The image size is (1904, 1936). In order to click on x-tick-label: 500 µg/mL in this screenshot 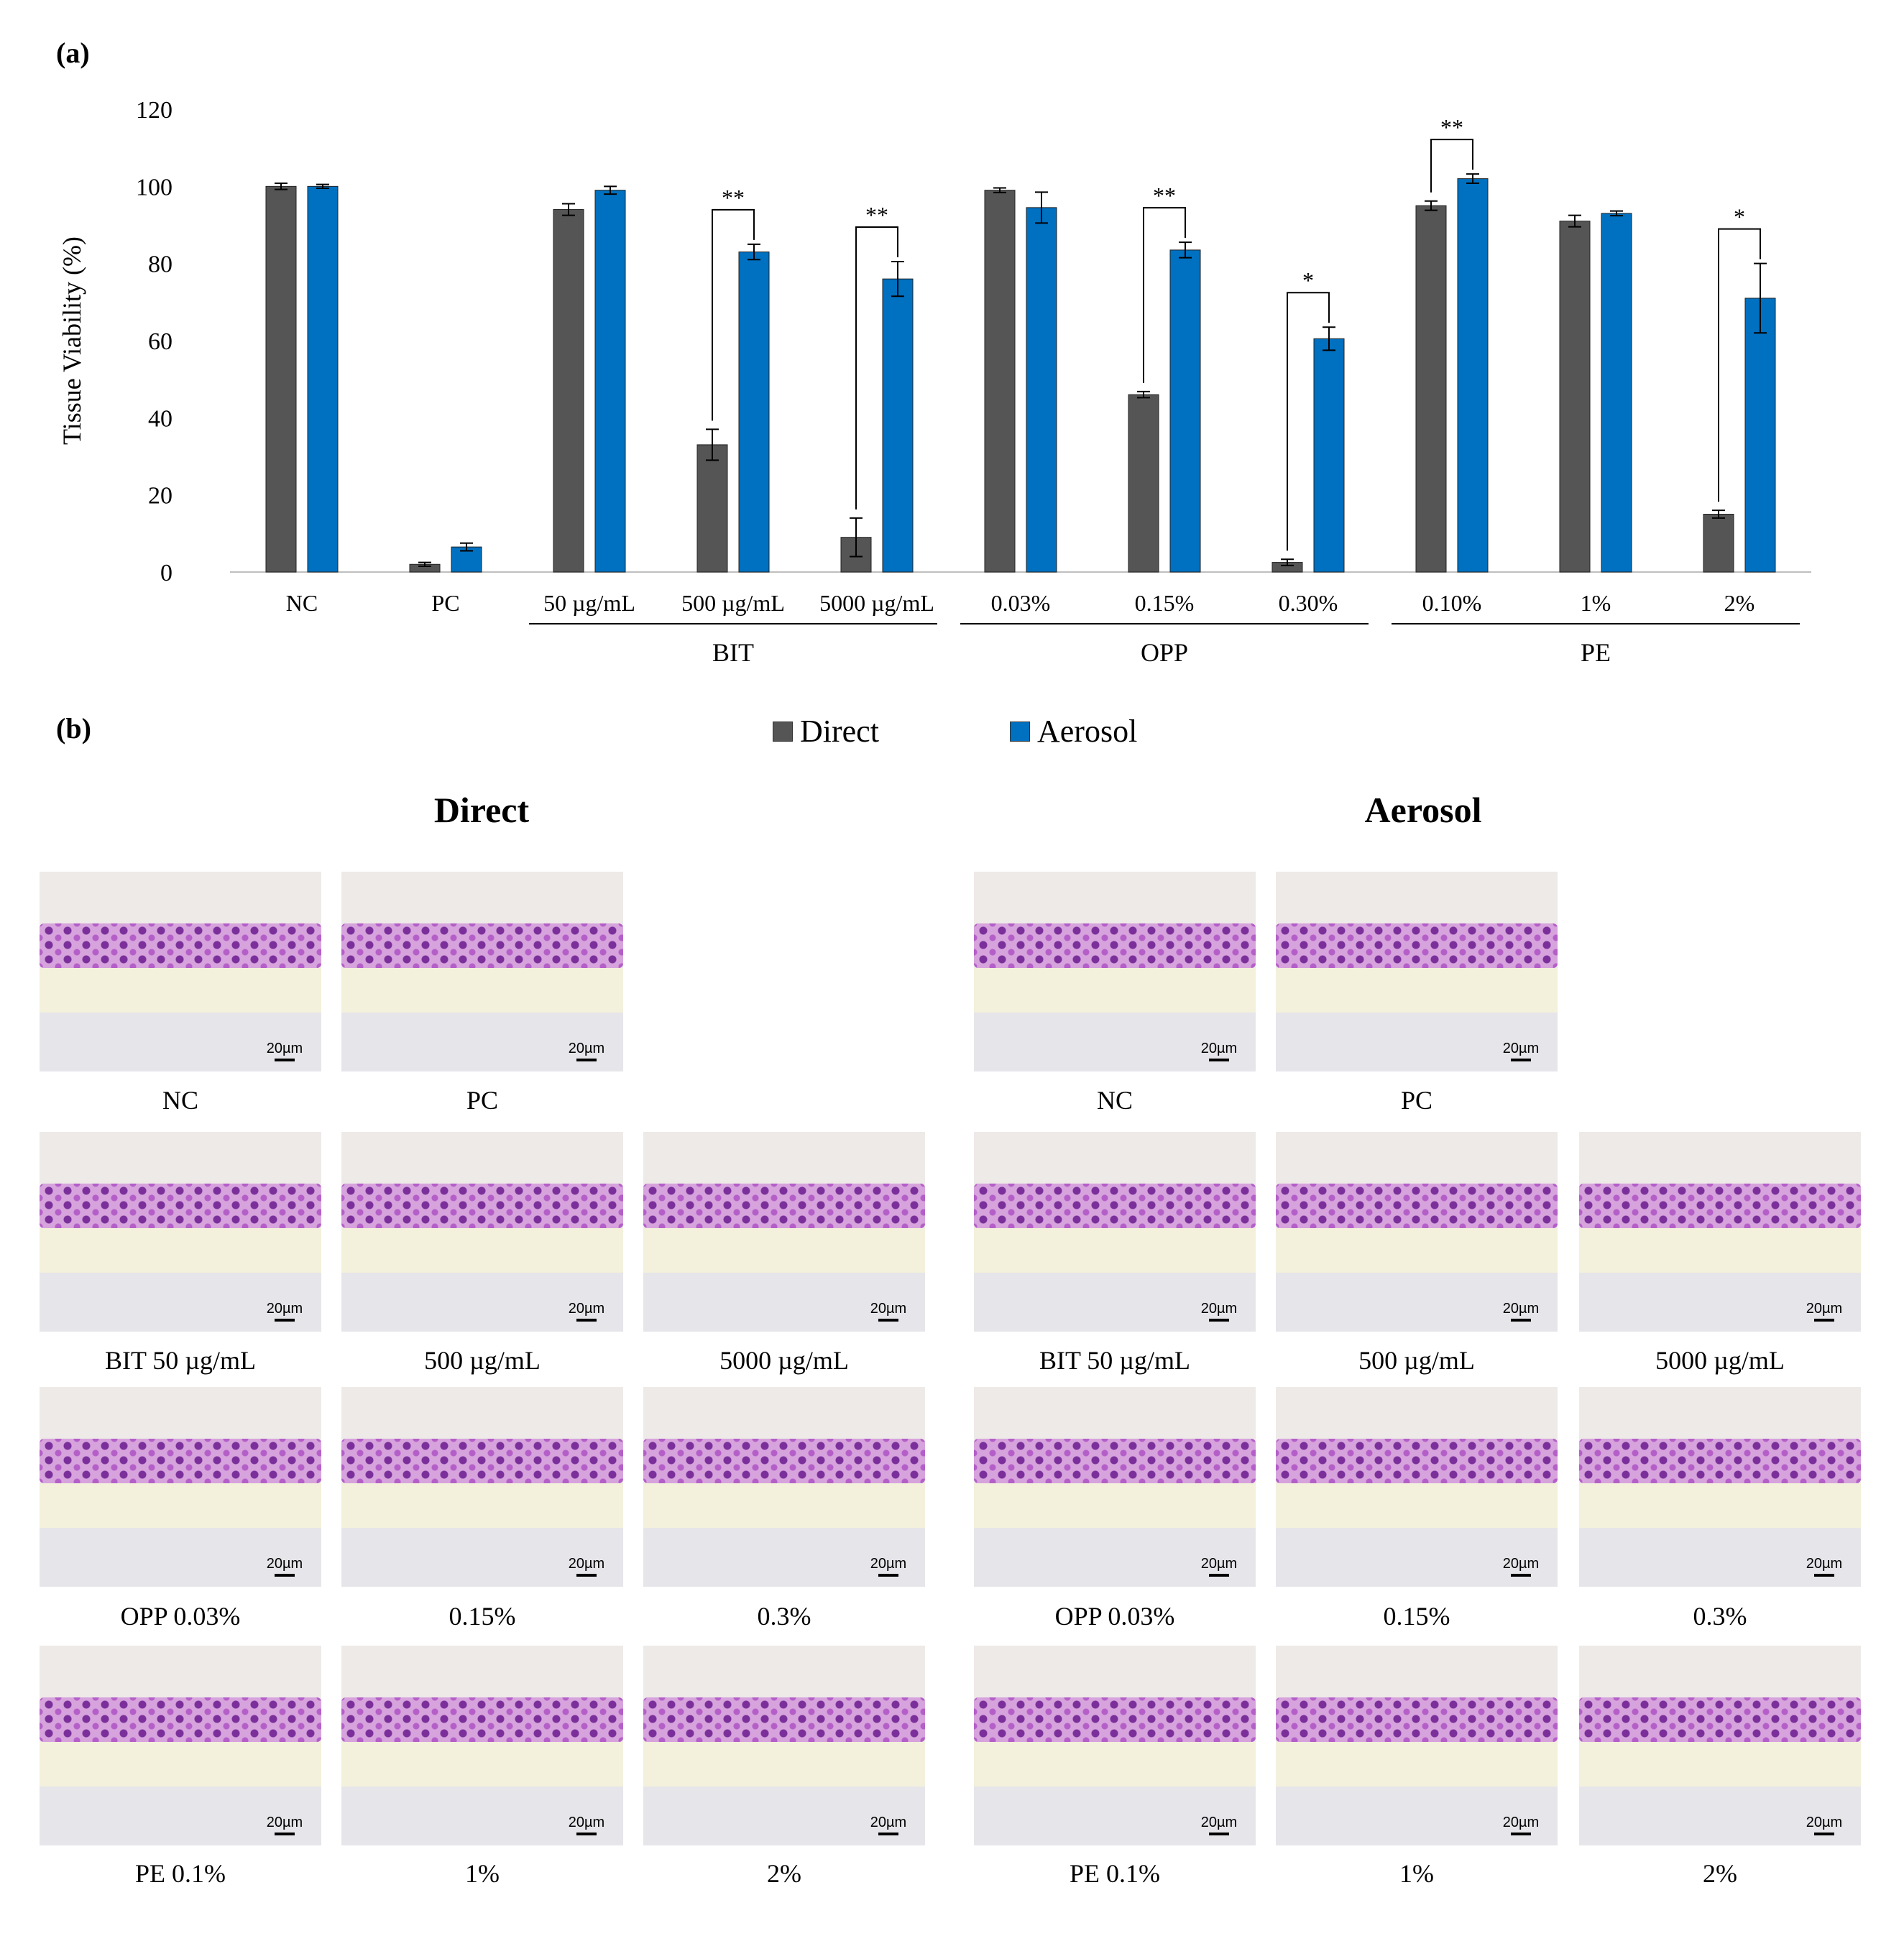, I will do `click(733, 603)`.